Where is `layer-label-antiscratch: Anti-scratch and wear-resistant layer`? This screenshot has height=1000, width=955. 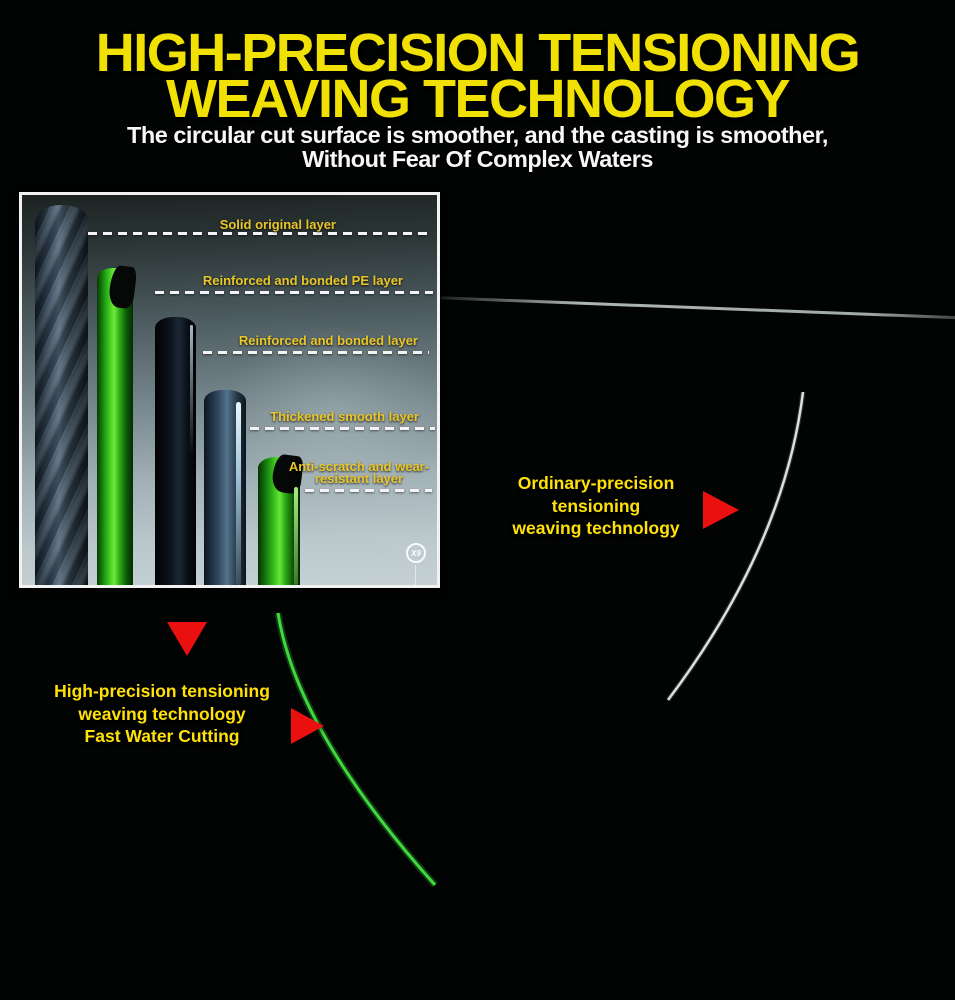
layer-label-antiscratch: Anti-scratch and wear-resistant layer is located at coordinates (359, 472).